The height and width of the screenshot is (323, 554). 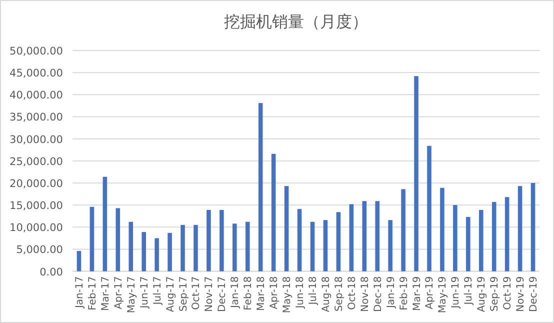 I want to click on x-tick-label: Jul-19, so click(x=469, y=291).